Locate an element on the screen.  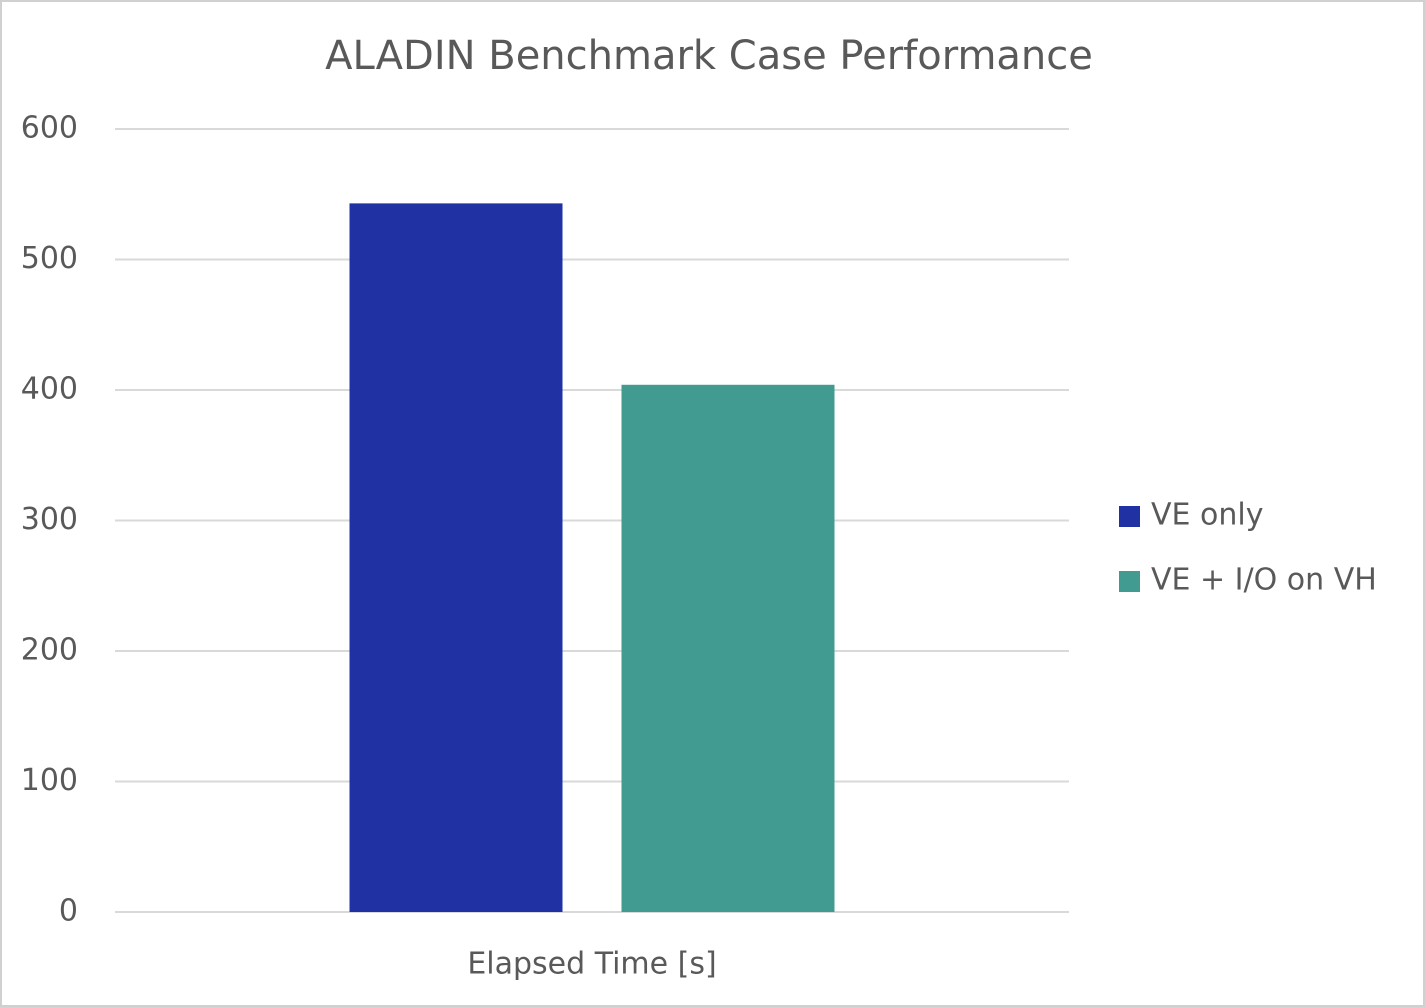
y-tick-label: 400 is located at coordinates (49, 389).